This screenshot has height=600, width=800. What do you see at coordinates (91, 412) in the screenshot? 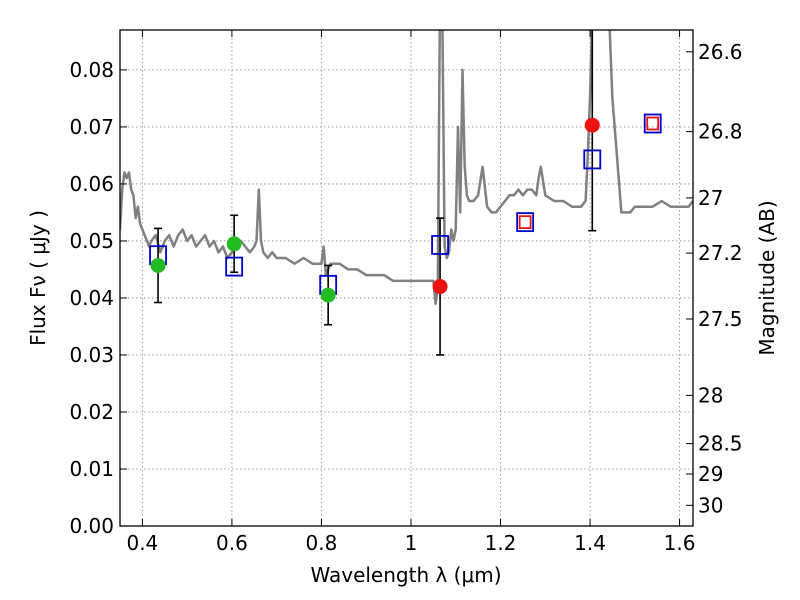
I see `y-tick-label: 0.02` at bounding box center [91, 412].